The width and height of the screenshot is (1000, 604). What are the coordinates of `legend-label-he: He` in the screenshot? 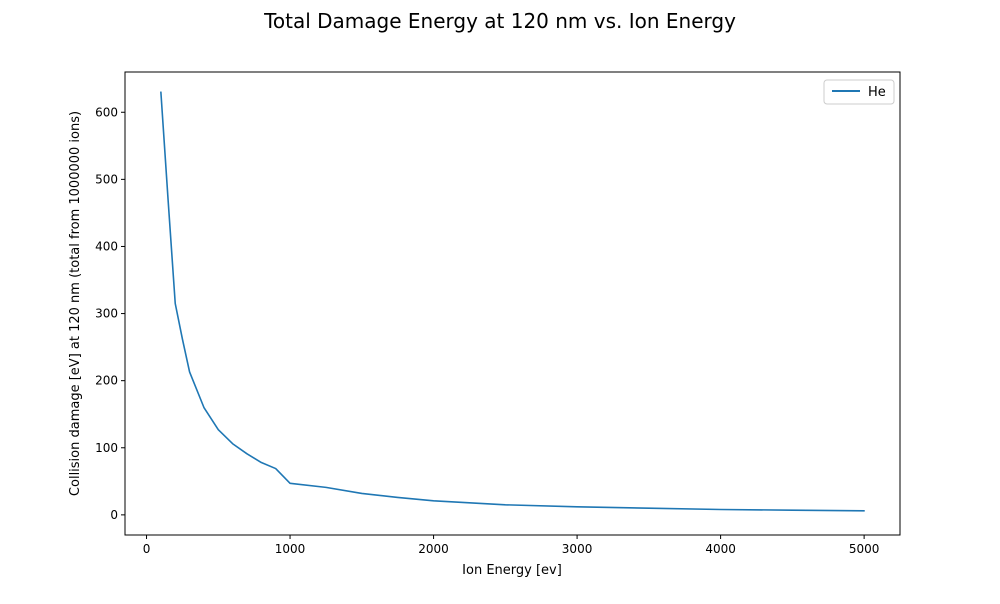 It's located at (877, 92).